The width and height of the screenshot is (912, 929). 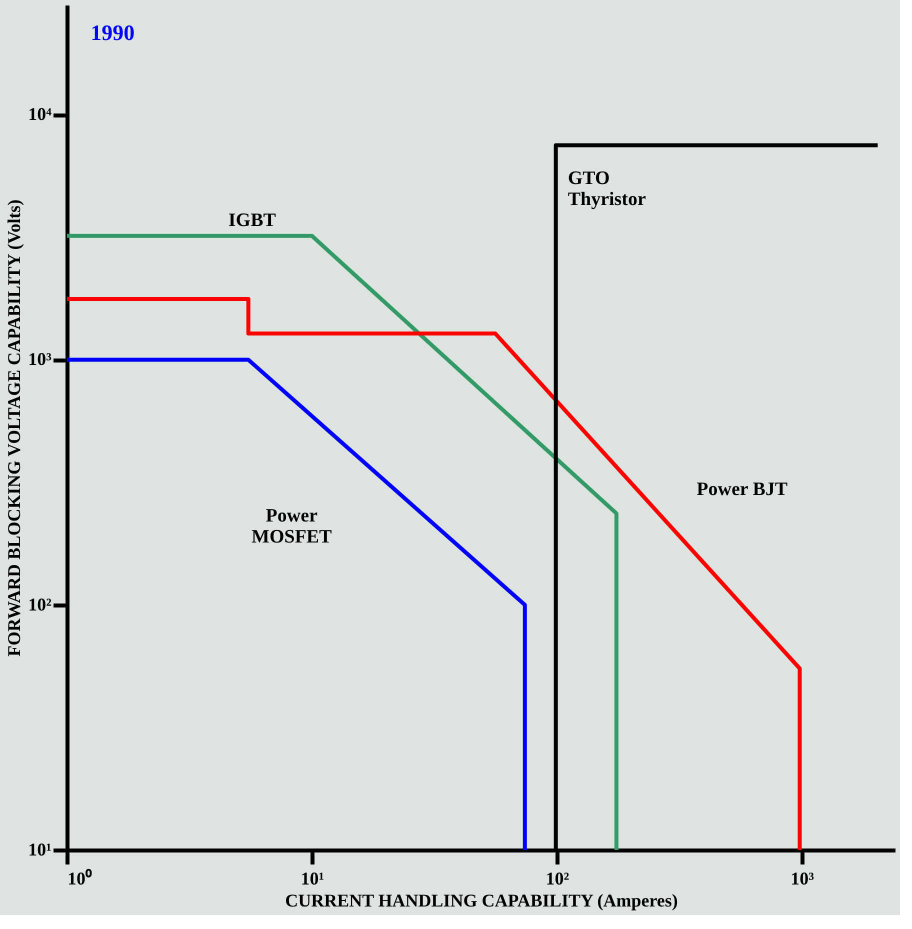 I want to click on y-tick-label: 10⁴, so click(x=40, y=114).